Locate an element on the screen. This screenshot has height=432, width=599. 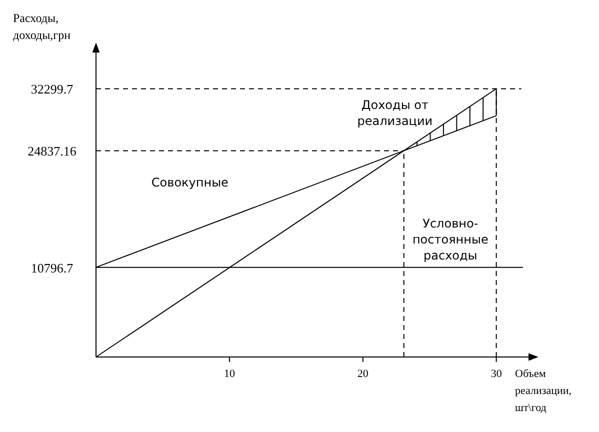
x-axis-title: Объем реализации, шт\год is located at coordinates (543, 391).